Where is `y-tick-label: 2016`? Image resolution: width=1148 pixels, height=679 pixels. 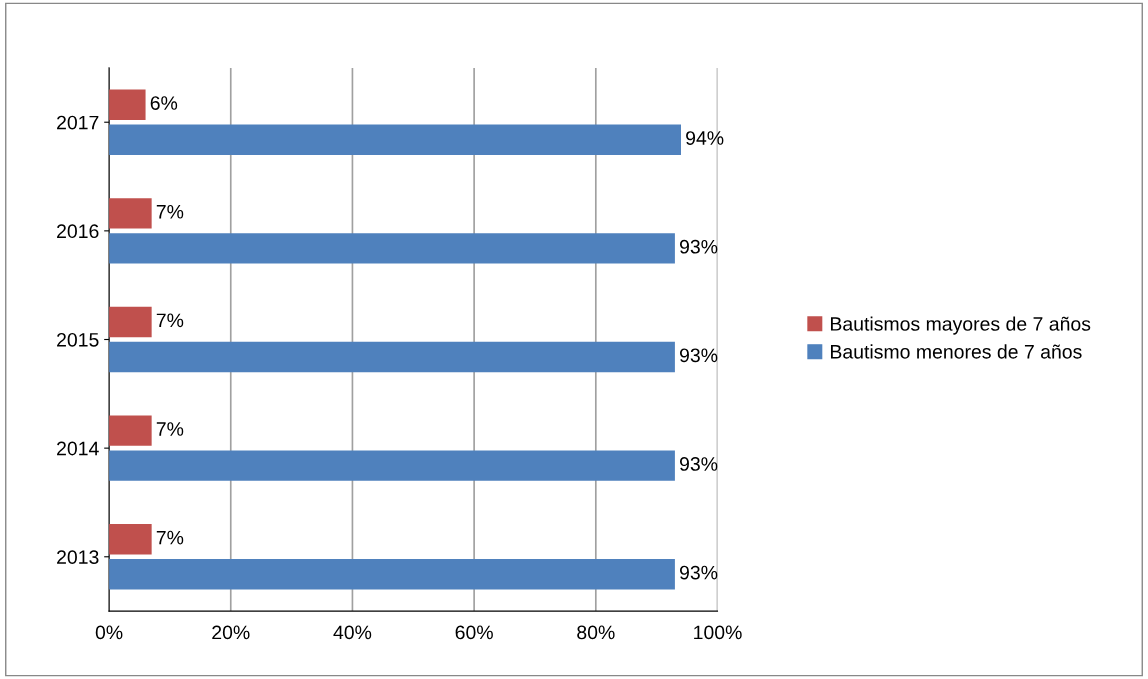 y-tick-label: 2016 is located at coordinates (78, 231).